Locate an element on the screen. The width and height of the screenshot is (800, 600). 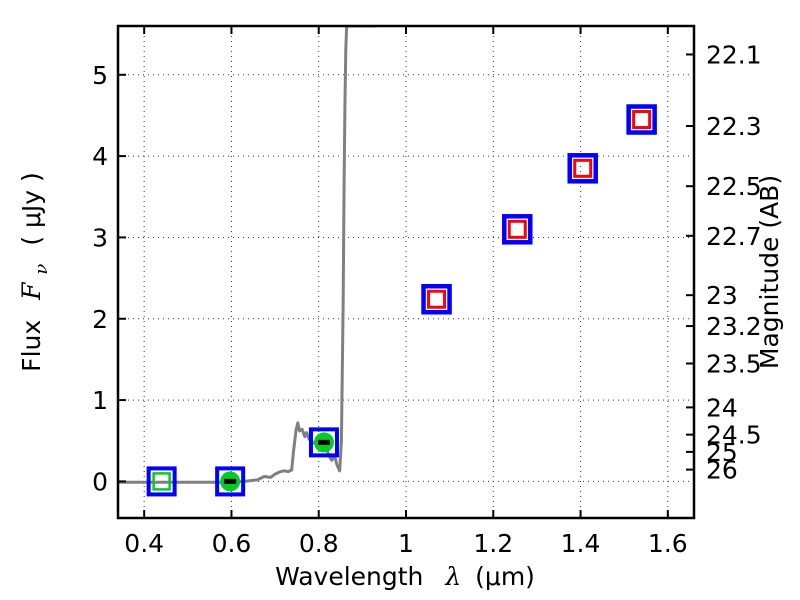
right-axis-label: Magnitude (AB) is located at coordinates (769, 272).